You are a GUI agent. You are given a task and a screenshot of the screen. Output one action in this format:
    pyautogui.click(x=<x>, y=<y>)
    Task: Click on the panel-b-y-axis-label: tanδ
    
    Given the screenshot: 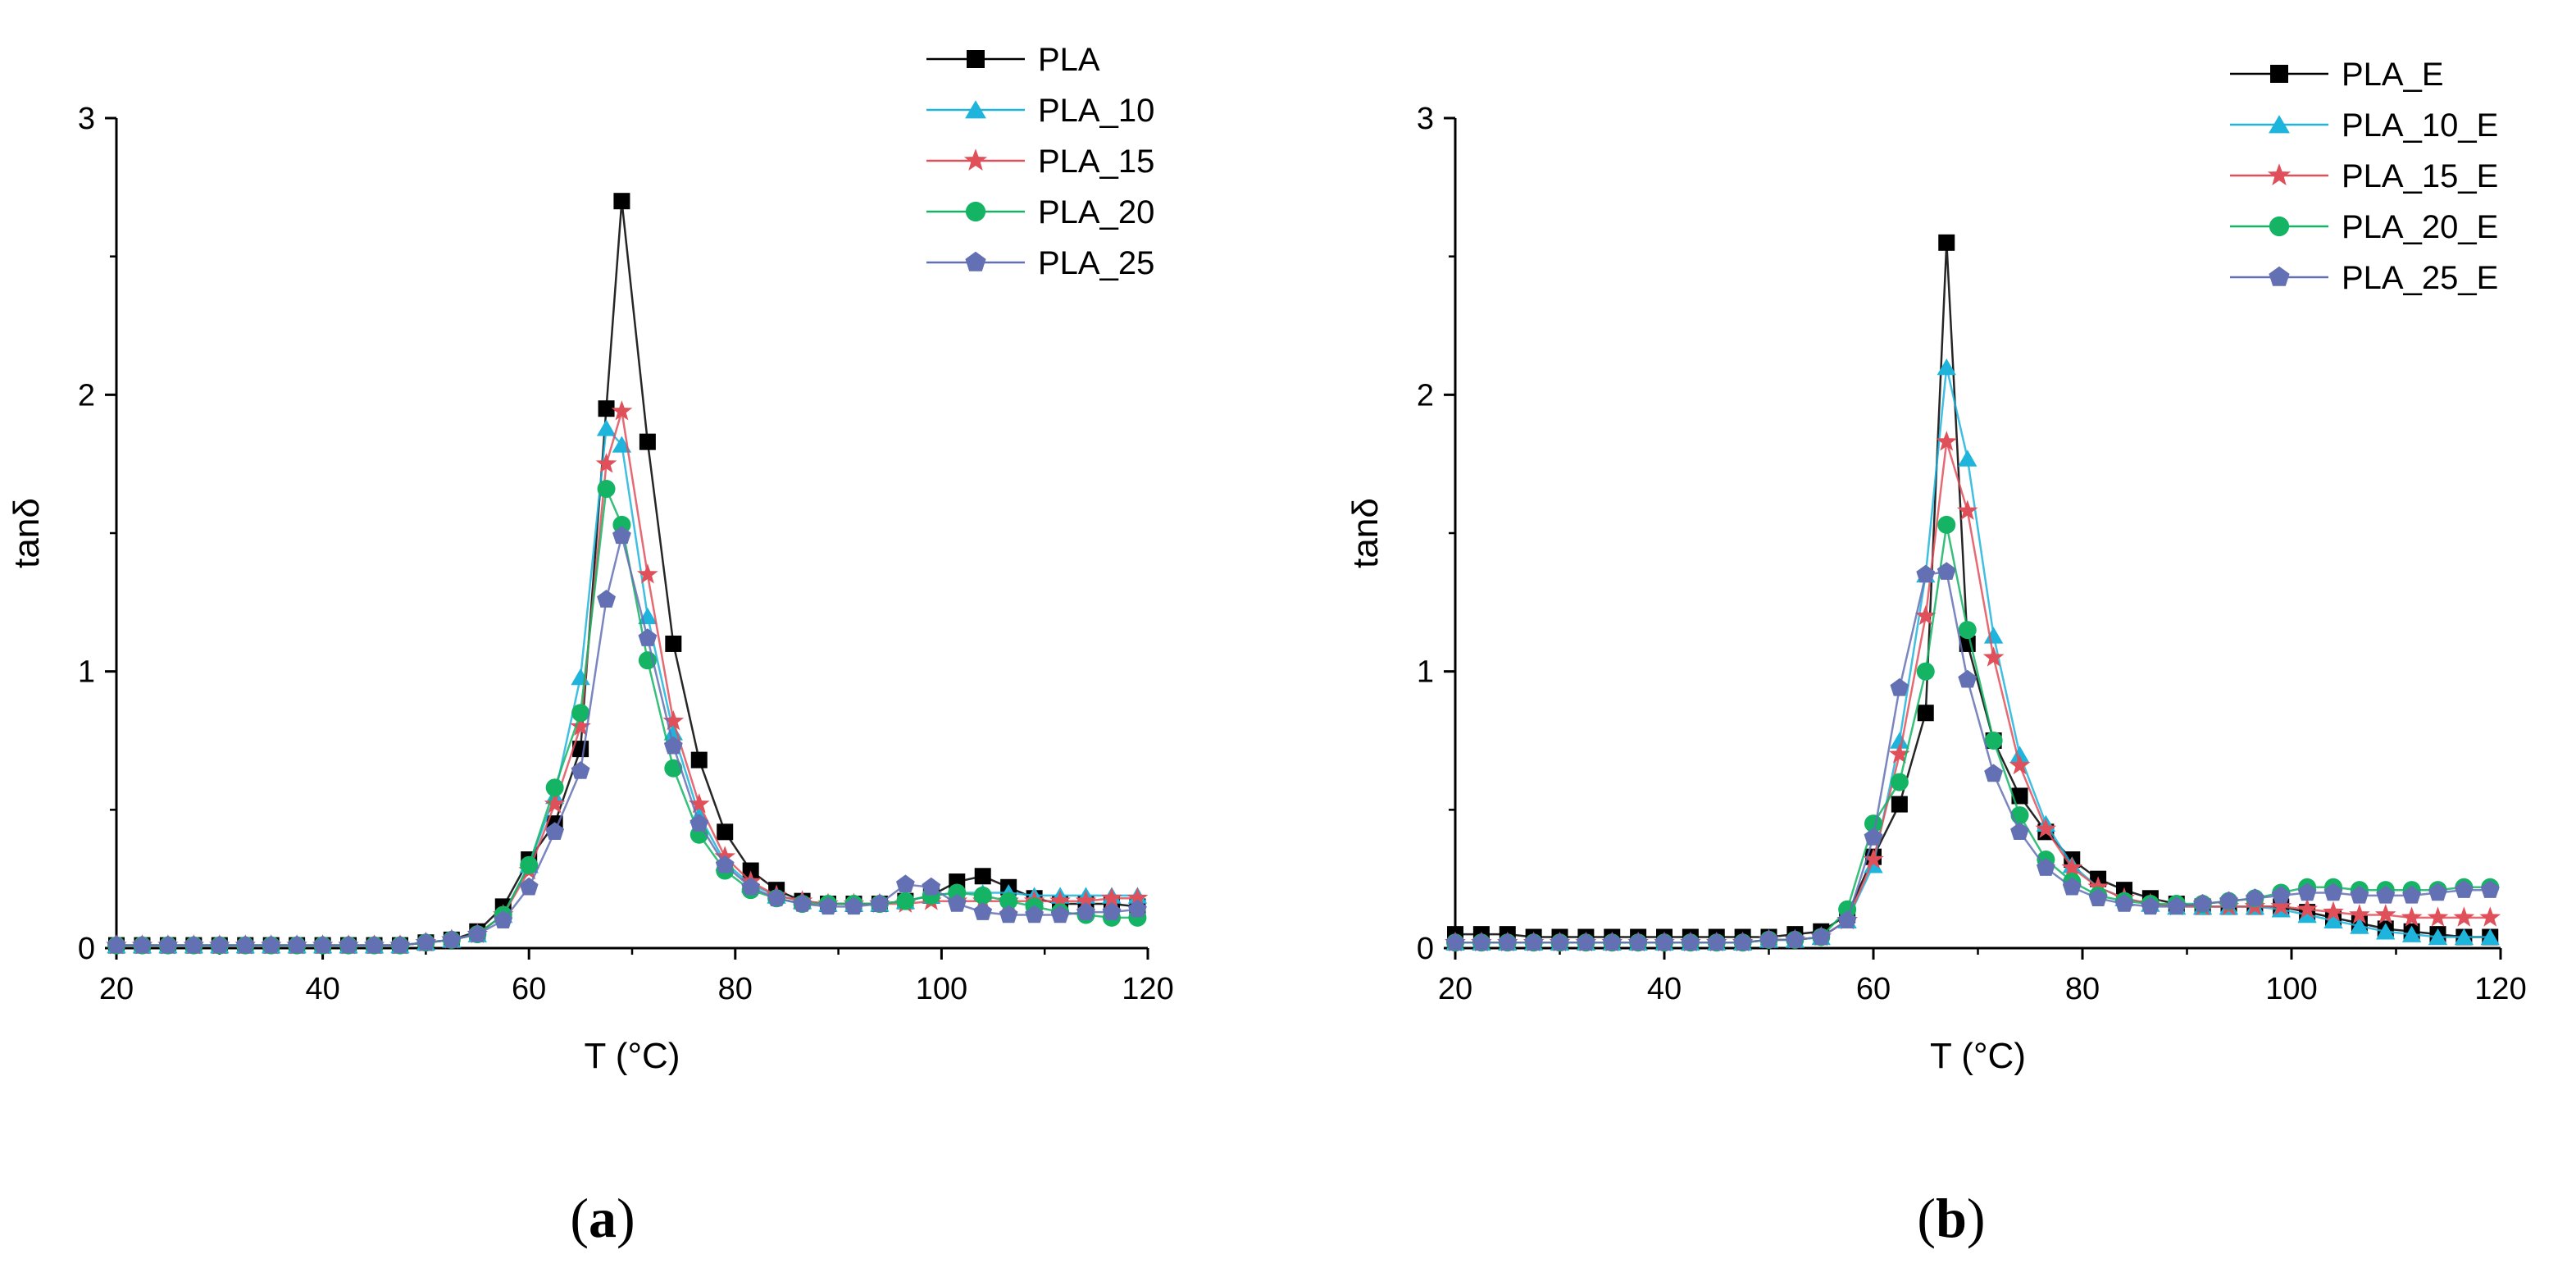 What is the action you would take?
    pyautogui.click(x=1366, y=533)
    